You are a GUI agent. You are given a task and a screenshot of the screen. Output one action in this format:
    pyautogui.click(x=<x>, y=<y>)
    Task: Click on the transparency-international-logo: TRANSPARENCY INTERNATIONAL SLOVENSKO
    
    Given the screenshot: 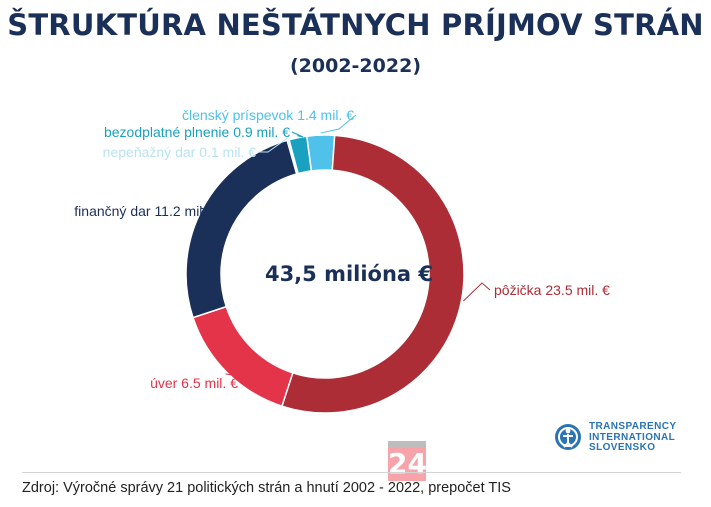 What is the action you would take?
    pyautogui.click(x=628, y=438)
    